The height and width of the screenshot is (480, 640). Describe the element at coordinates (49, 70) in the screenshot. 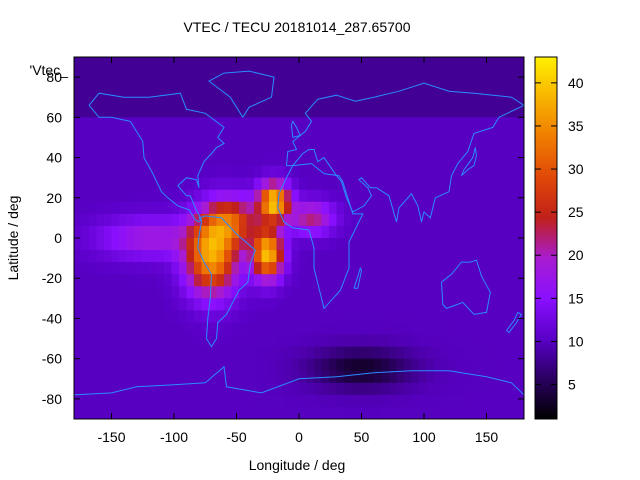

I see `legend-entry: 'Vtec_` at that location.